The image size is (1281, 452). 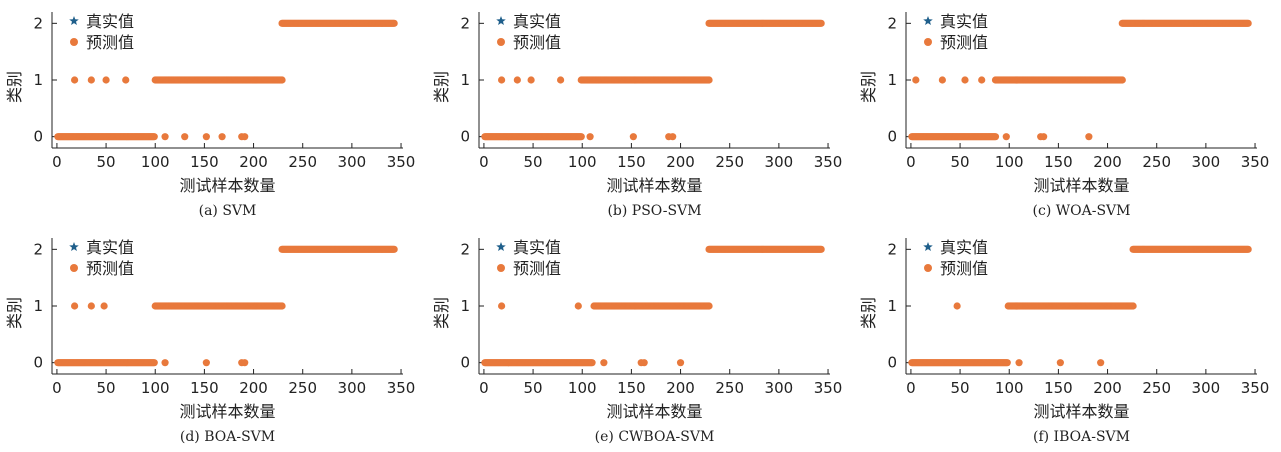 I want to click on subfigure-caption: (c) WOA-SVM, so click(x=1082, y=211).